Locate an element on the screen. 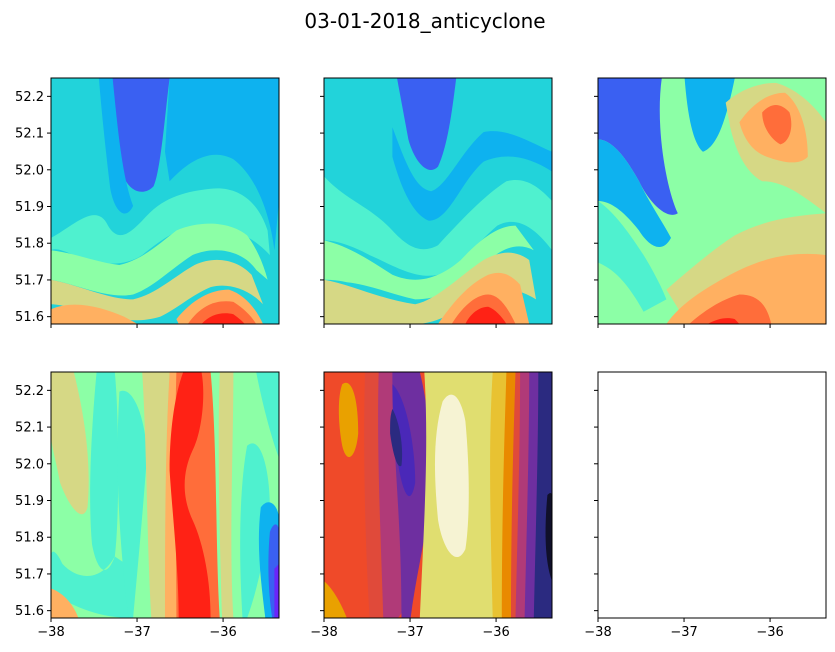  subplot-4: −38 −37 −36 51.6 51.7 51.8 51.9 52.0 52.1 52.2 is located at coordinates (147, 505).